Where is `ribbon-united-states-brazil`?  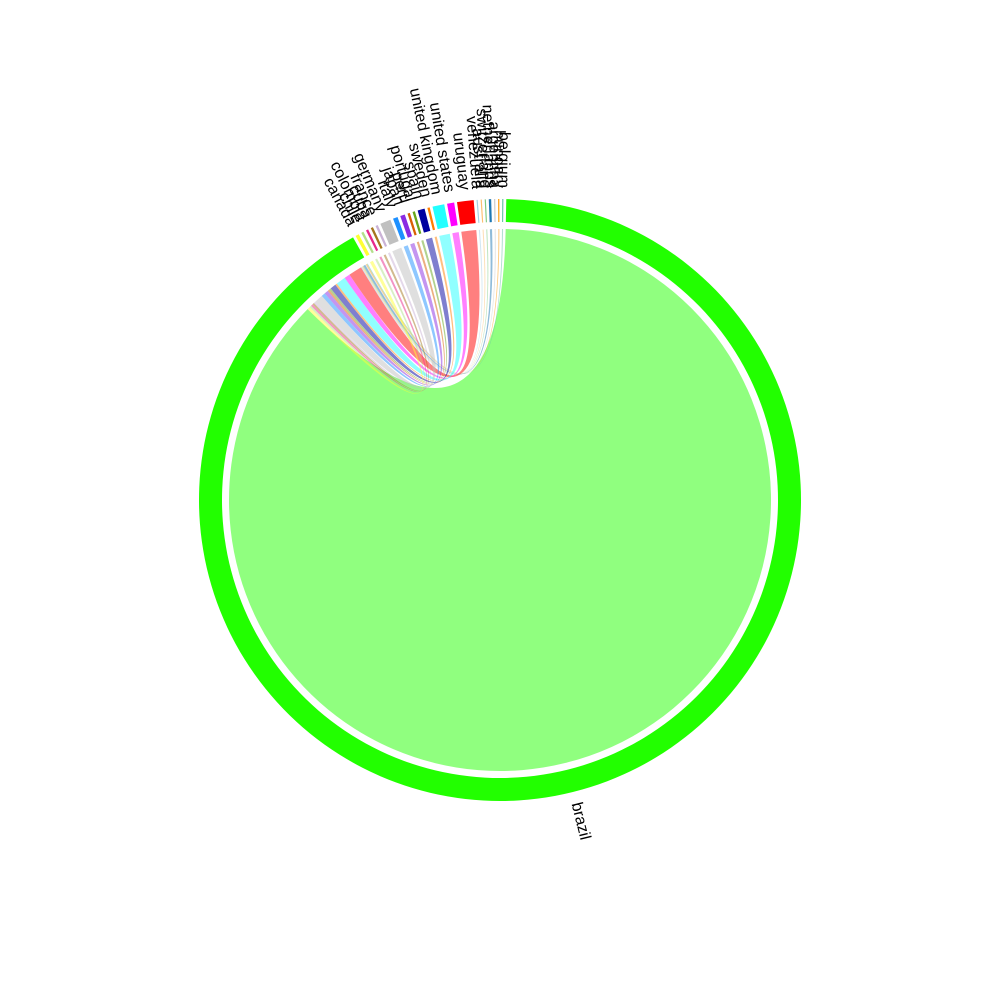
ribbon-united-states-brazil is located at coordinates (406, 305).